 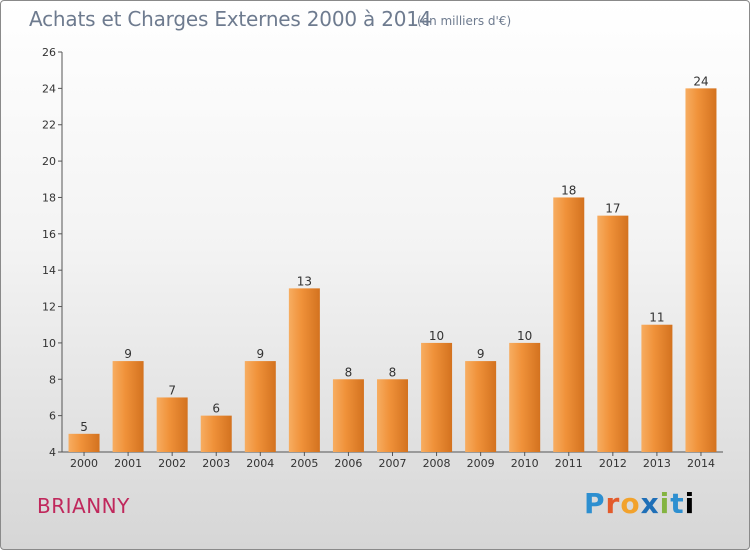 What do you see at coordinates (52, 379) in the screenshot?
I see `y-tick-label: 8` at bounding box center [52, 379].